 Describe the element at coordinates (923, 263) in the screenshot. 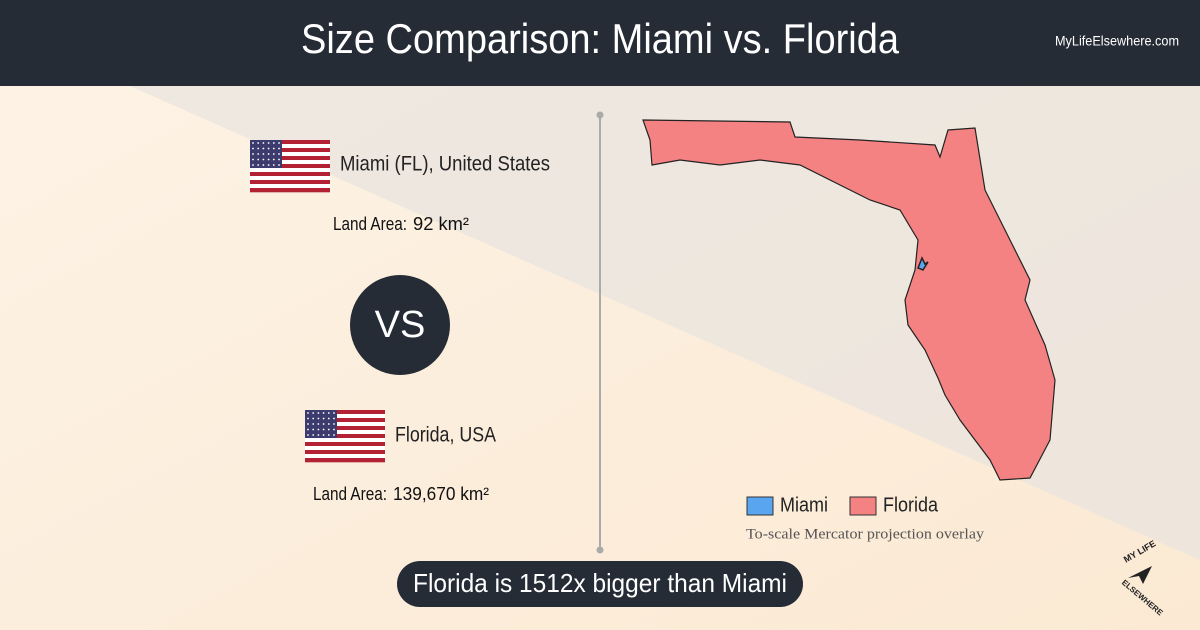

I see `miami-shape` at that location.